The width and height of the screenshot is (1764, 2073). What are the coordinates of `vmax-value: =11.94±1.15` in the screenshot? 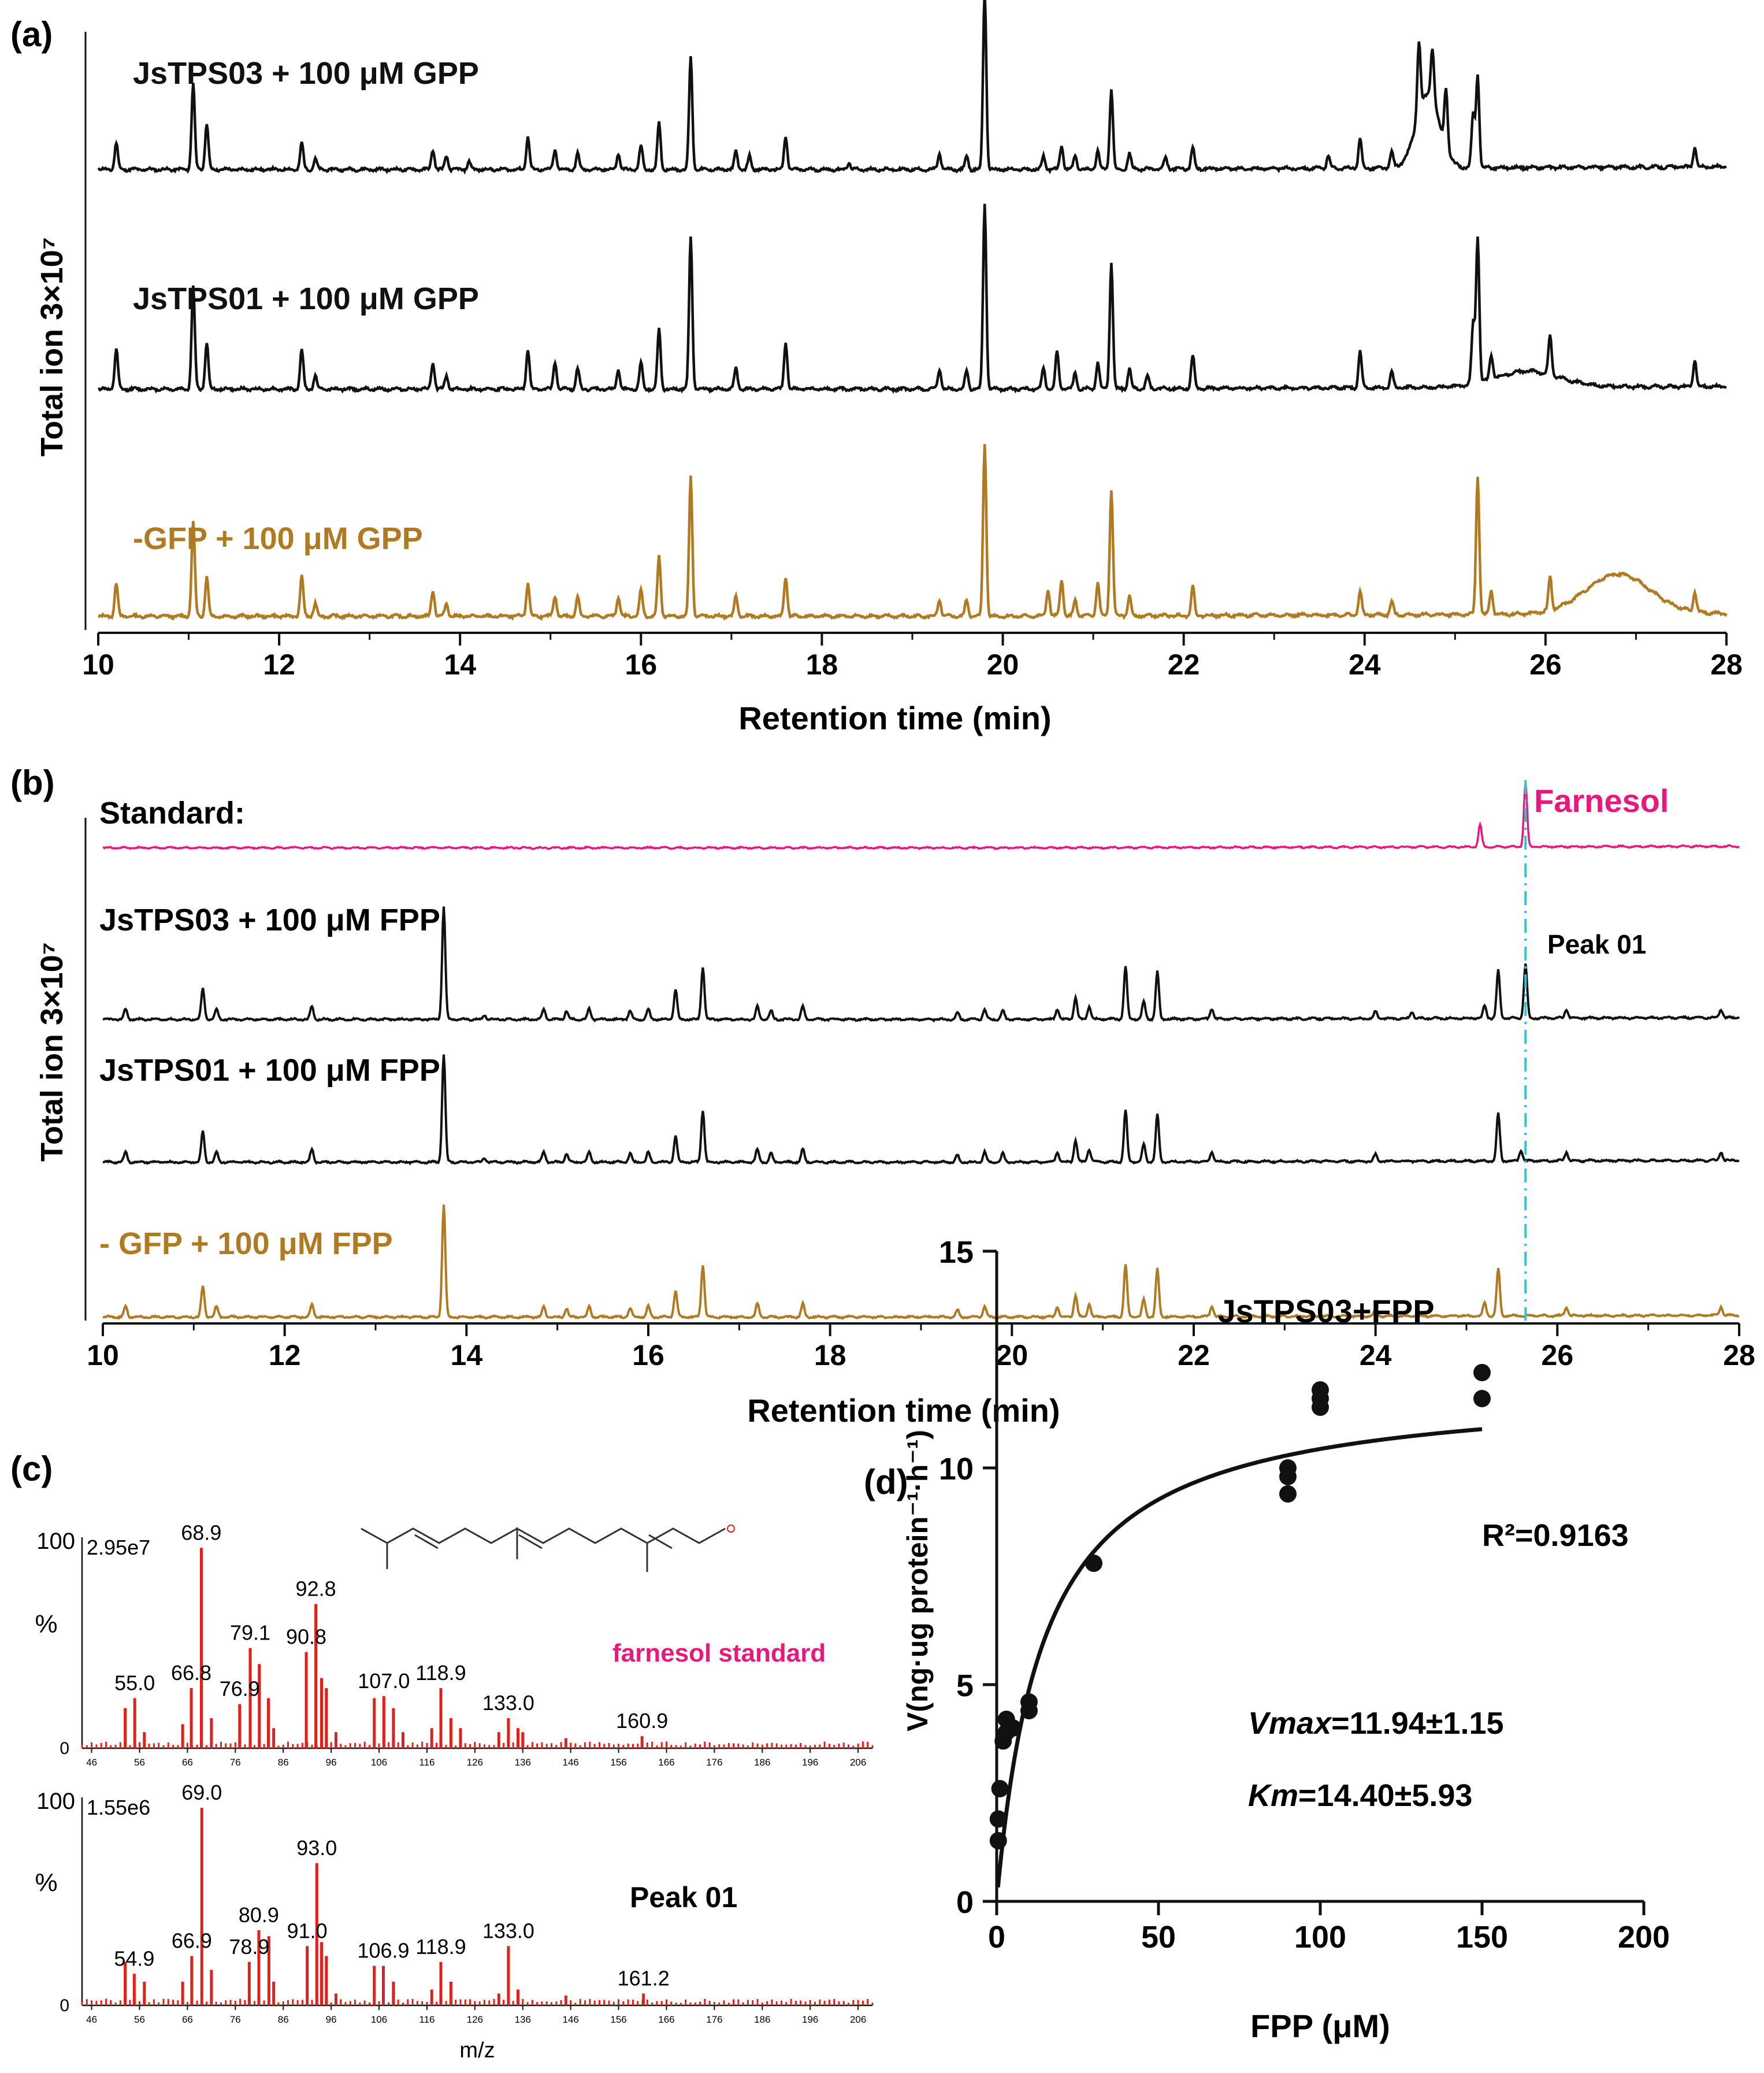 It's located at (1417, 1723).